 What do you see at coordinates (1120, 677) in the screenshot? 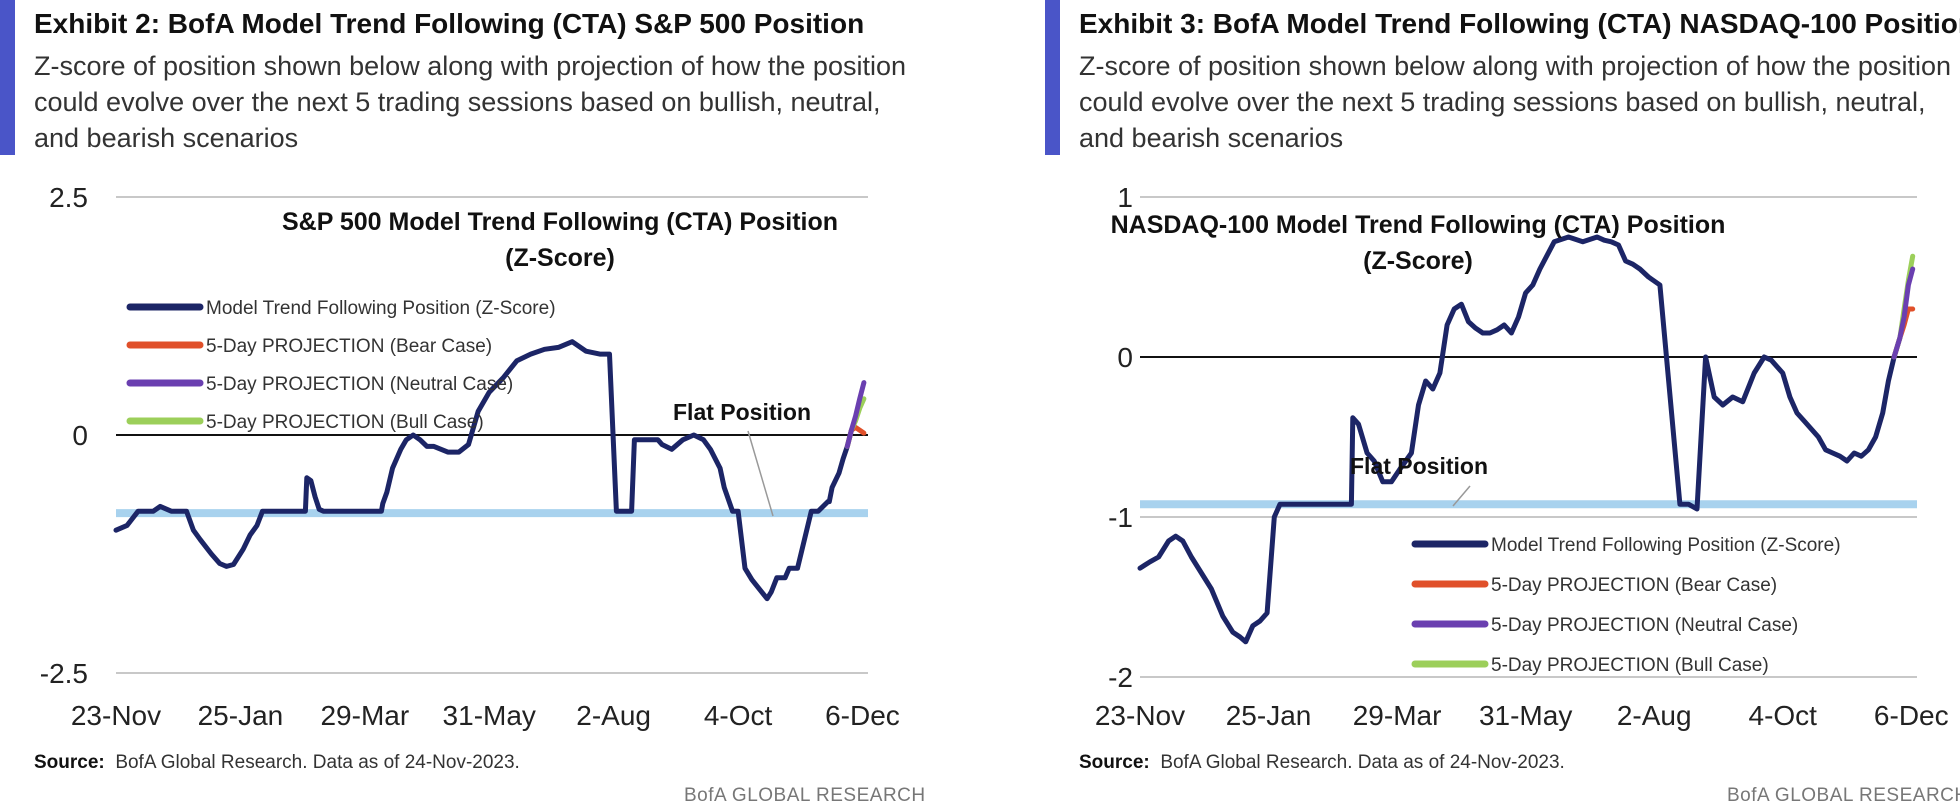
I see `y-tick-label: -2` at bounding box center [1120, 677].